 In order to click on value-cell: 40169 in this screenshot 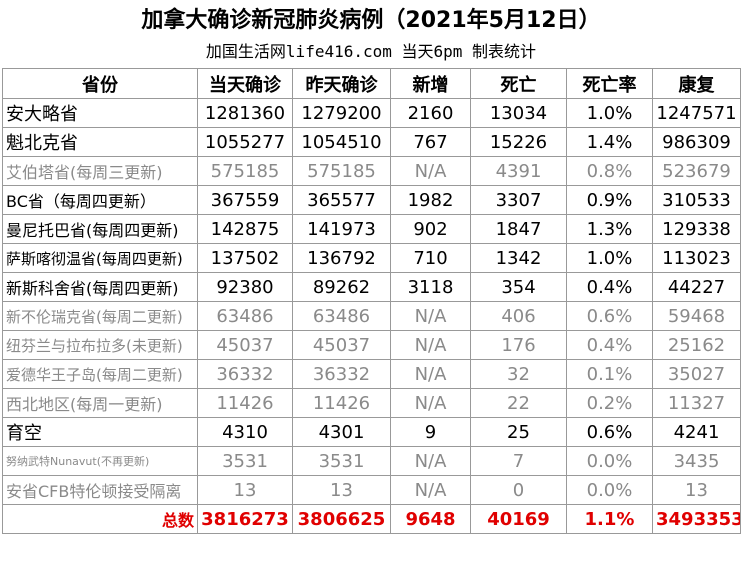, I will do `click(518, 519)`.